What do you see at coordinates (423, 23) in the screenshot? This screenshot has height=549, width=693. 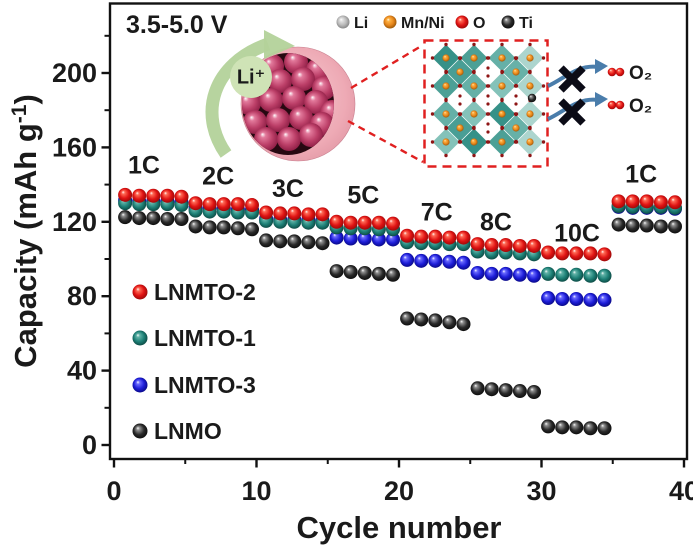 I see `atom-legend-label: Mn/Ni` at bounding box center [423, 23].